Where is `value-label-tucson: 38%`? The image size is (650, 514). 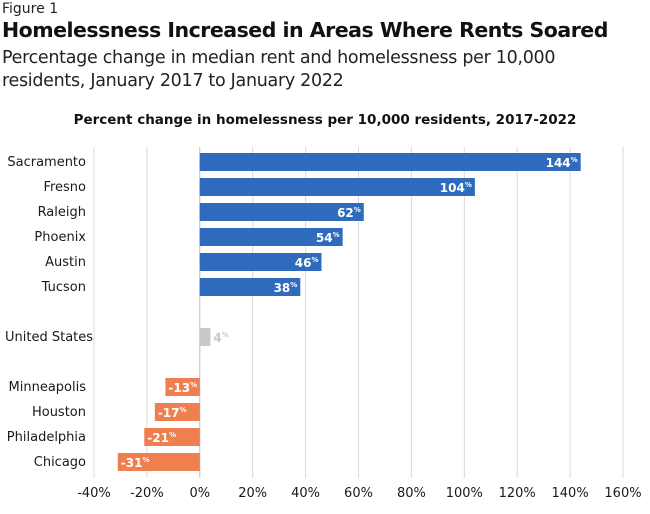 value-label-tucson: 38% is located at coordinates (286, 288).